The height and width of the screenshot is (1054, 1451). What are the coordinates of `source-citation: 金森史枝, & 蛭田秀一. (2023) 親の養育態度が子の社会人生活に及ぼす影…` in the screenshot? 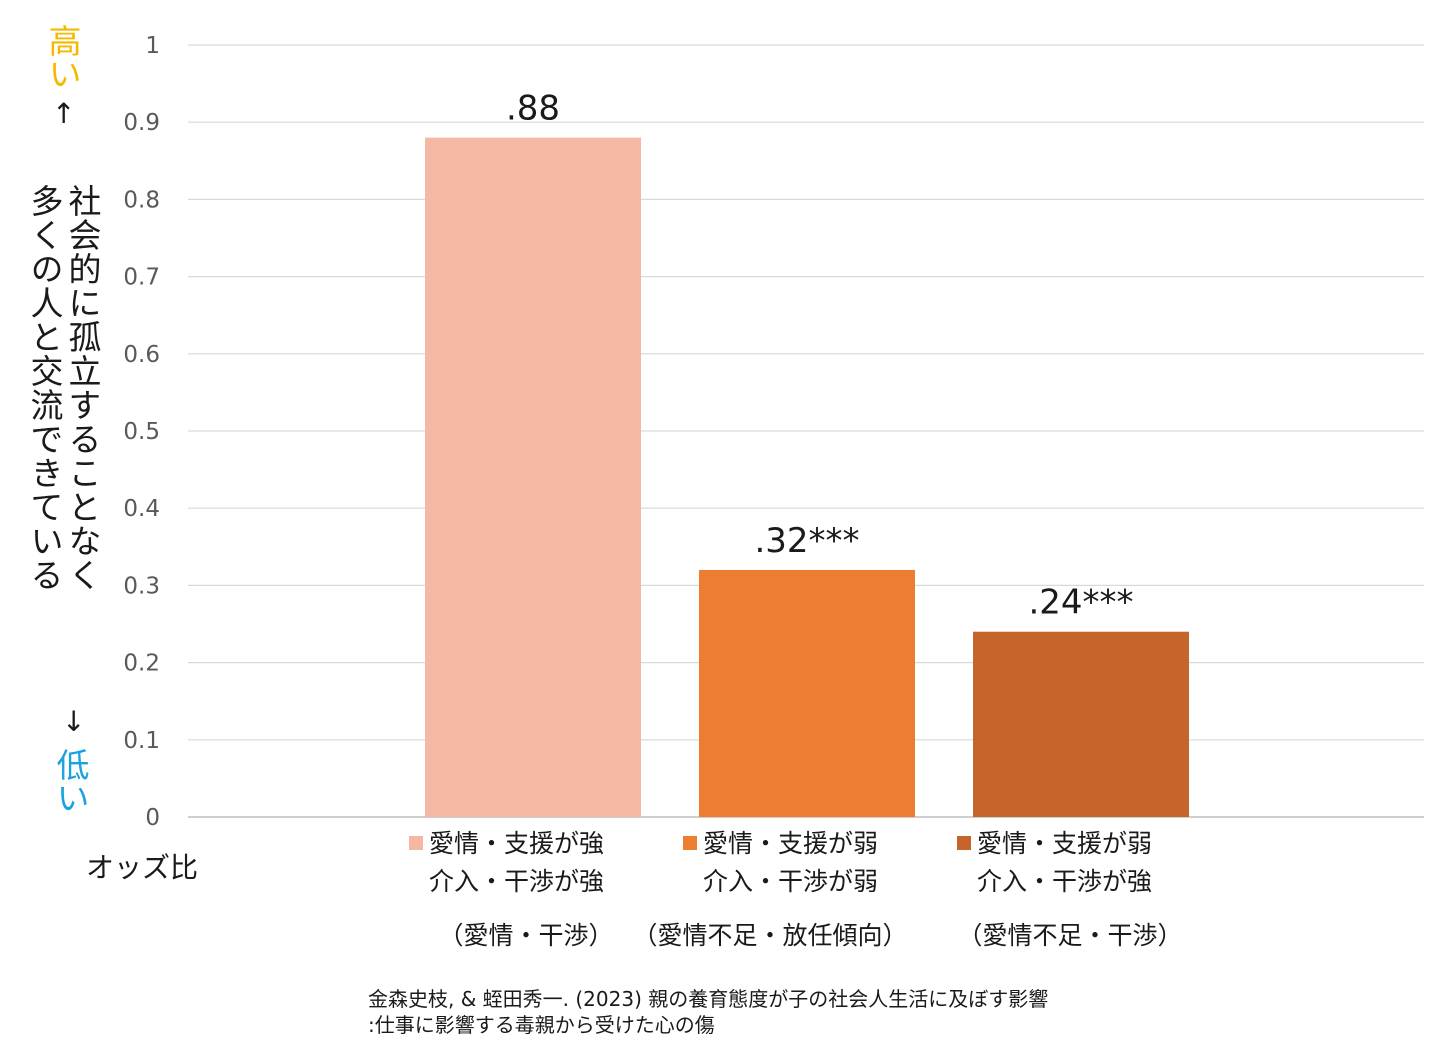 It's located at (708, 1012).